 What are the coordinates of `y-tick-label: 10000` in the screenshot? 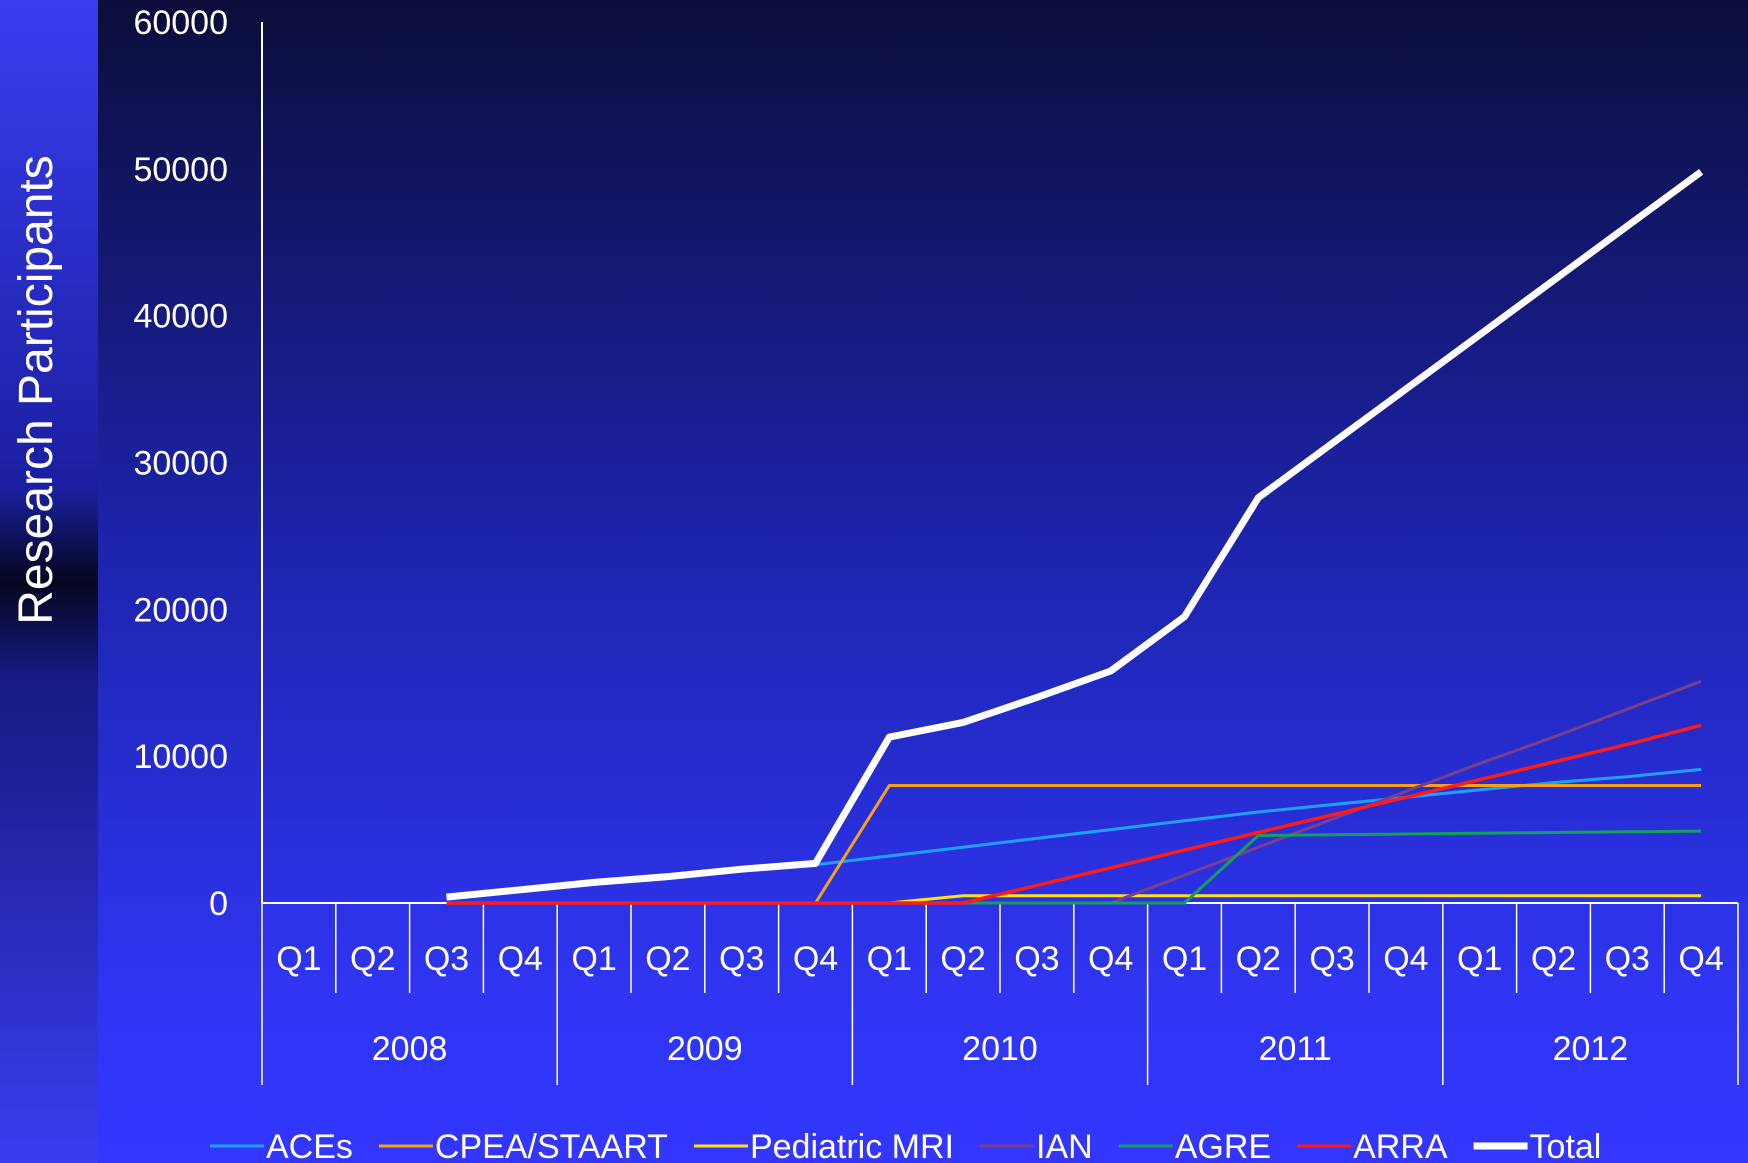 It's located at (180, 757).